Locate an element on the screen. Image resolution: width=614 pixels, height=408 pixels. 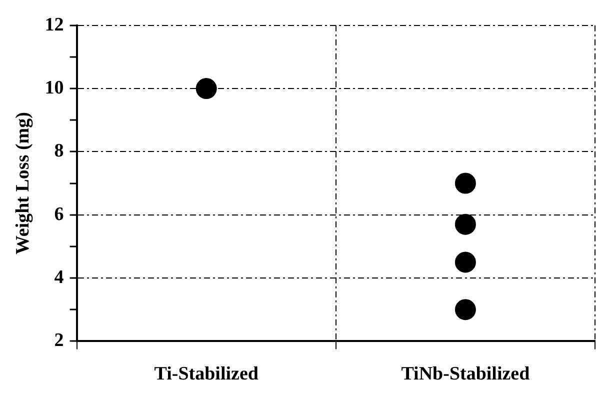
y-tick-label: 12 is located at coordinates (54, 25).